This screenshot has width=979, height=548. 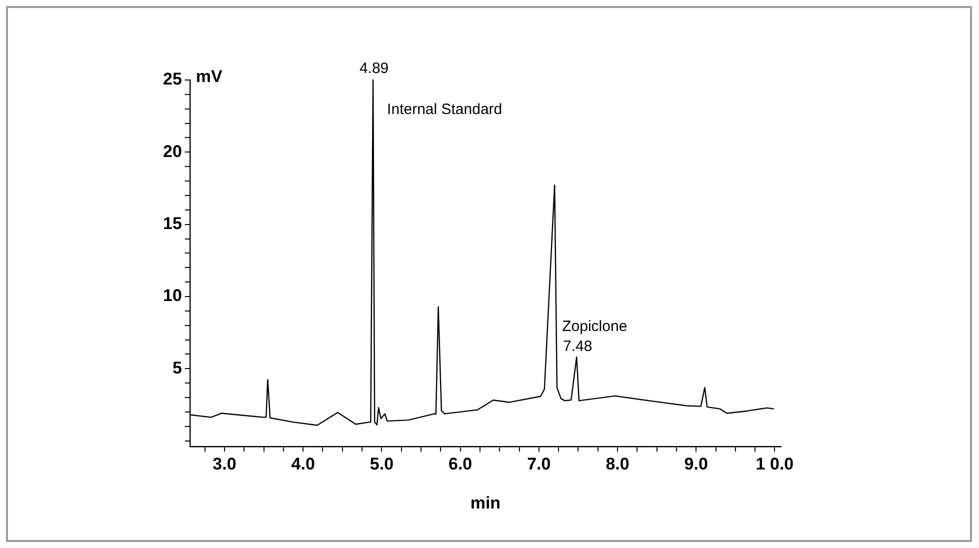 What do you see at coordinates (595, 327) in the screenshot?
I see `annotation: Zopiclone` at bounding box center [595, 327].